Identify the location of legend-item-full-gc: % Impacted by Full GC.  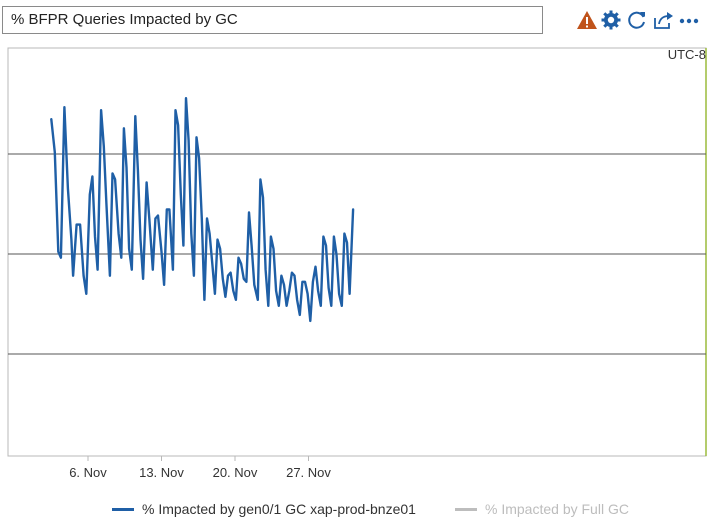
(542, 509).